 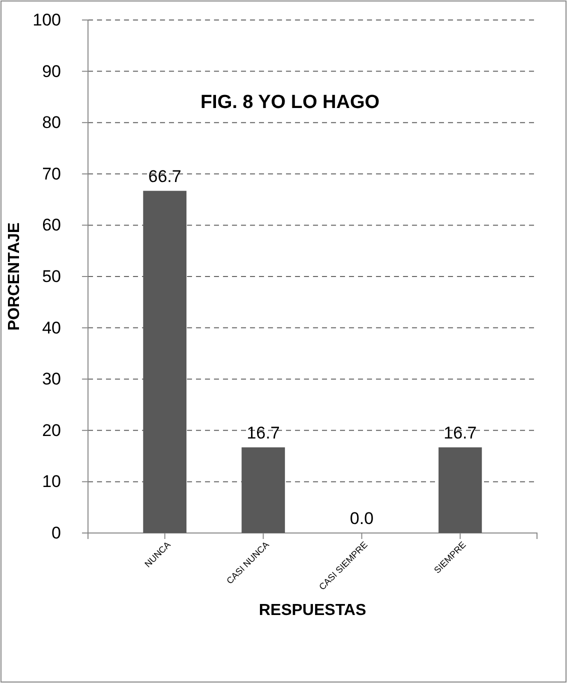 What do you see at coordinates (290, 102) in the screenshot?
I see `text: FIG. 8 YO LO HAGO` at bounding box center [290, 102].